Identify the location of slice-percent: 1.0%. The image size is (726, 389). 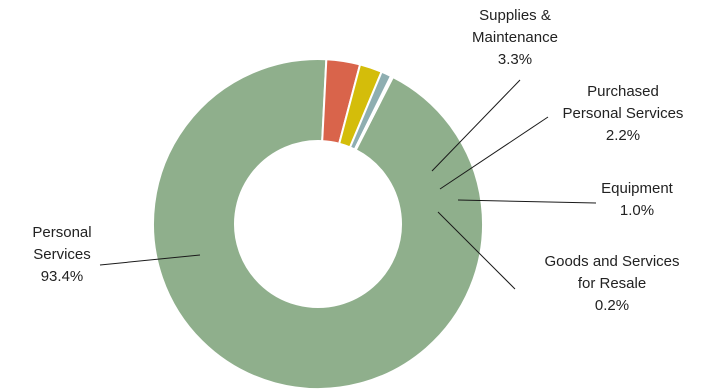
(637, 210).